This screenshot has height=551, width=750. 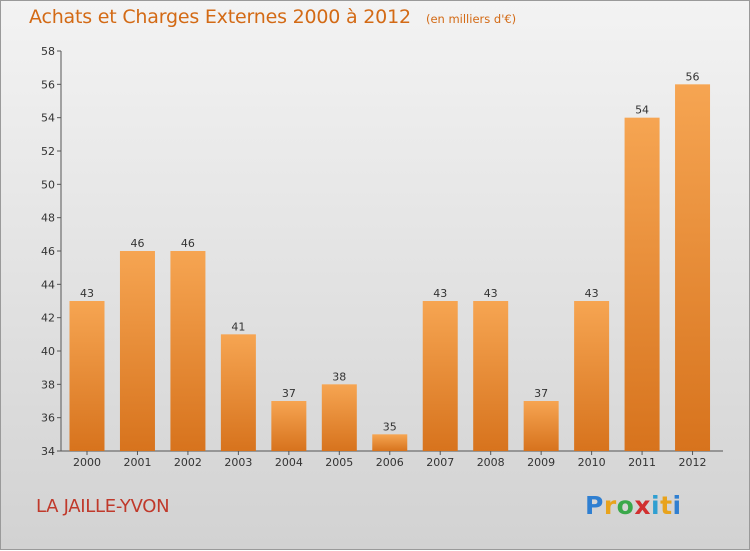 I want to click on x-tick-label: 2006, so click(x=390, y=462).